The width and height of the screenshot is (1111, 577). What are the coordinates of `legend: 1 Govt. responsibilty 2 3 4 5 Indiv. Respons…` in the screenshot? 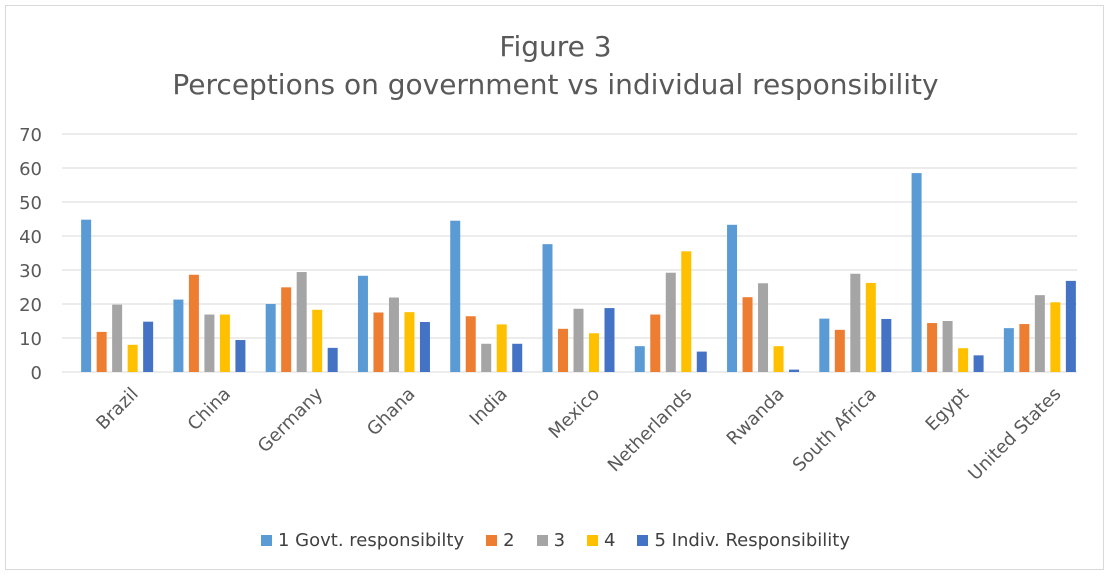 It's located at (555, 540).